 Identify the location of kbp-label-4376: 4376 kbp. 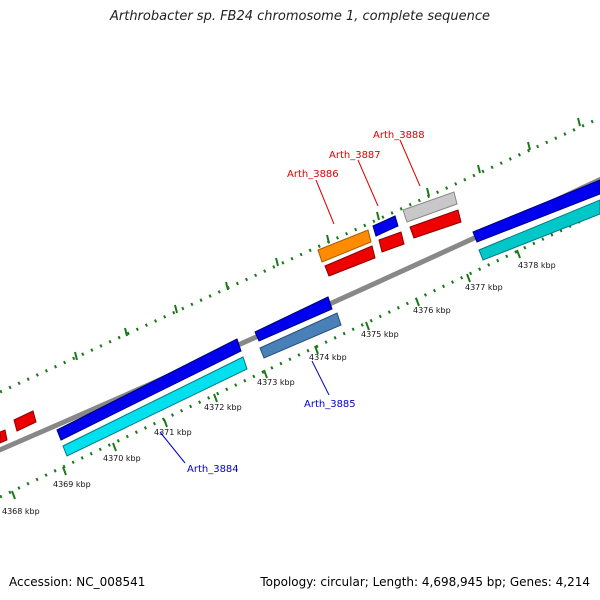
(432, 310).